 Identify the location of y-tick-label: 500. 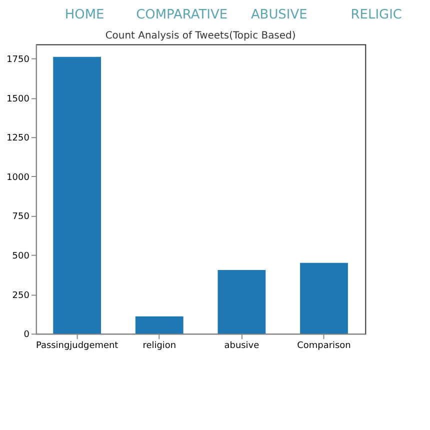
(21, 257).